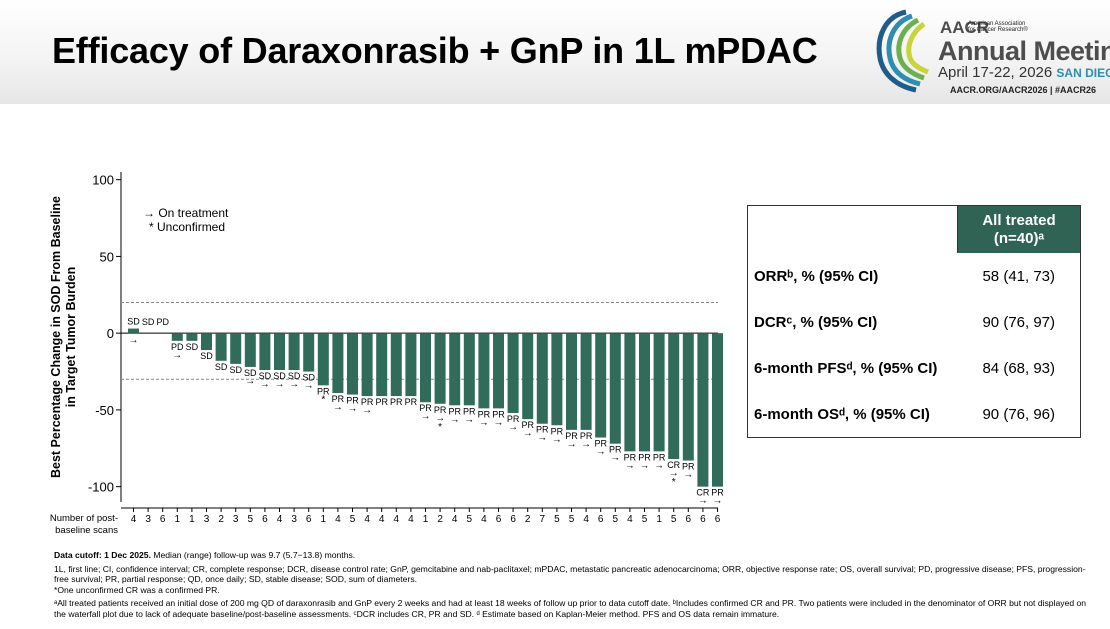 This screenshot has width=1110, height=629. I want to click on table-row-value: 58 (41, 73), so click(1019, 276).